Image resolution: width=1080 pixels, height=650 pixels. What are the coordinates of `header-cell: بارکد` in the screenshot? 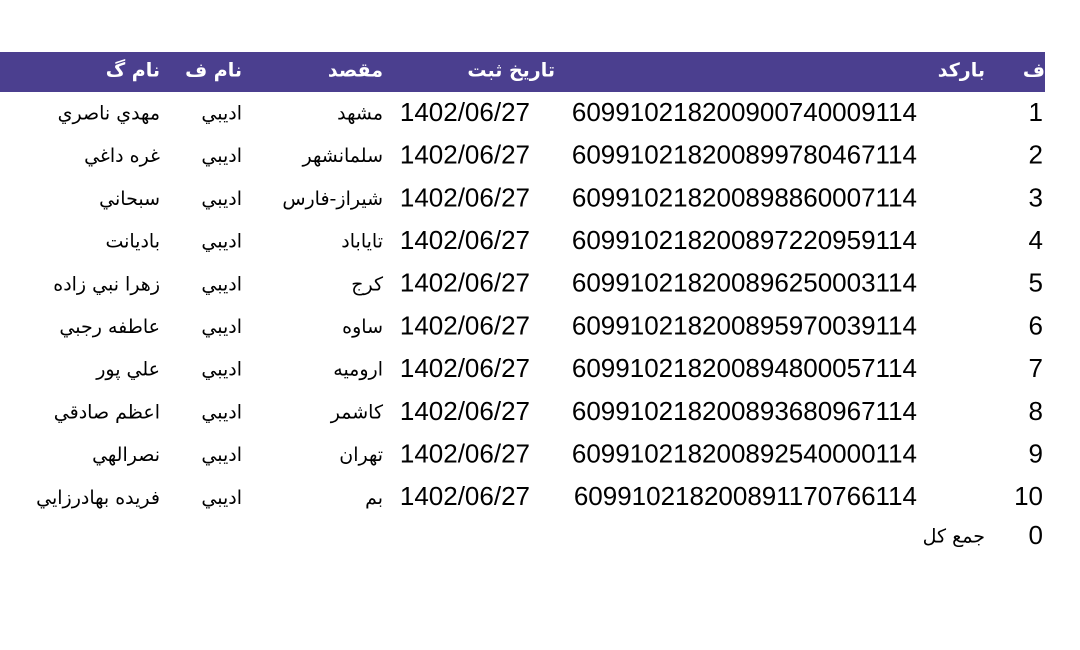 It's located at (961, 71).